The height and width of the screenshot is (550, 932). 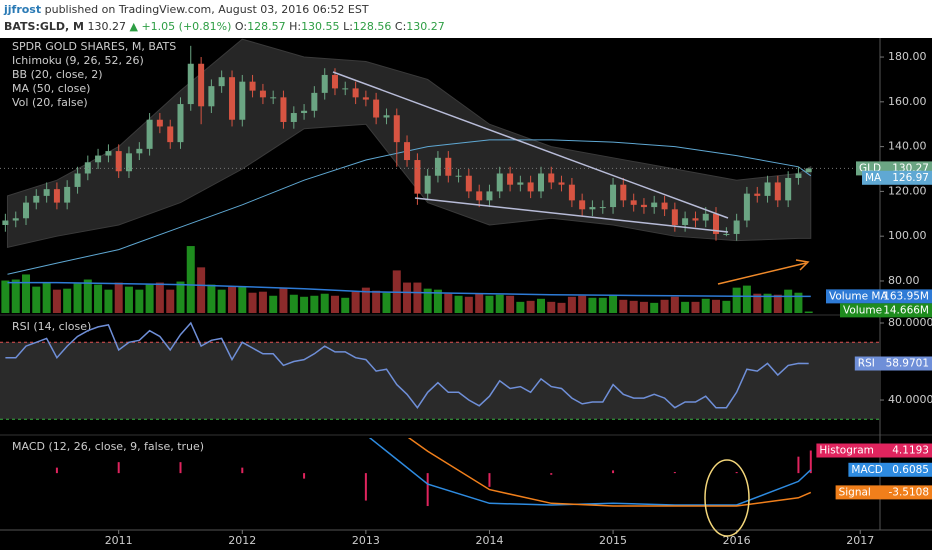 What do you see at coordinates (904, 280) in the screenshot?
I see `y-tick-label: 80.00` at bounding box center [904, 280].